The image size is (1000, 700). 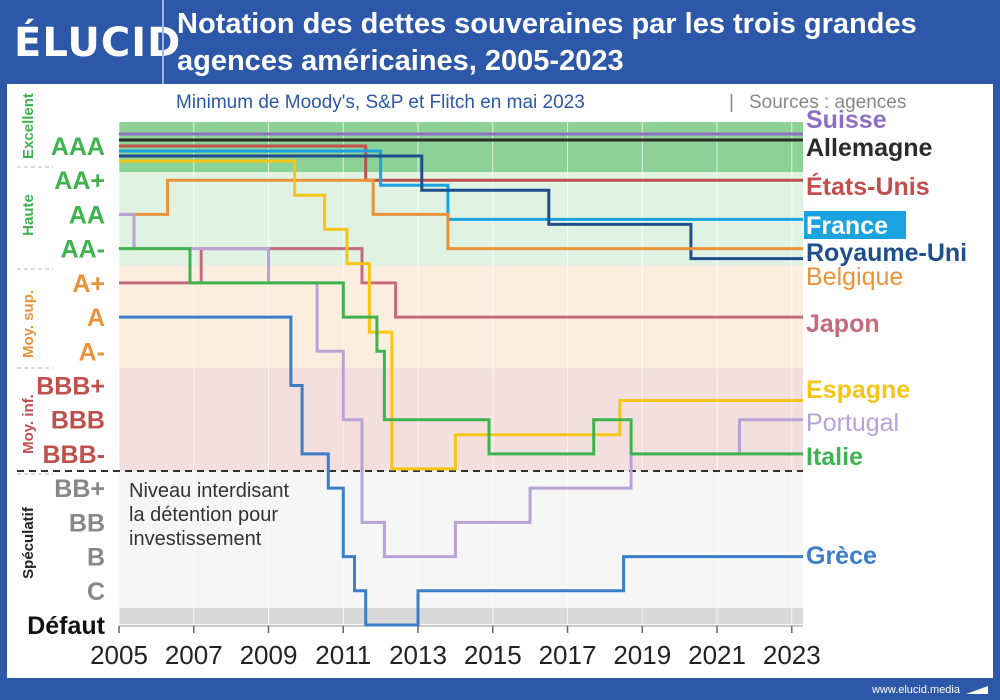 What do you see at coordinates (827, 102) in the screenshot?
I see `chart-sources: Sources : agences` at bounding box center [827, 102].